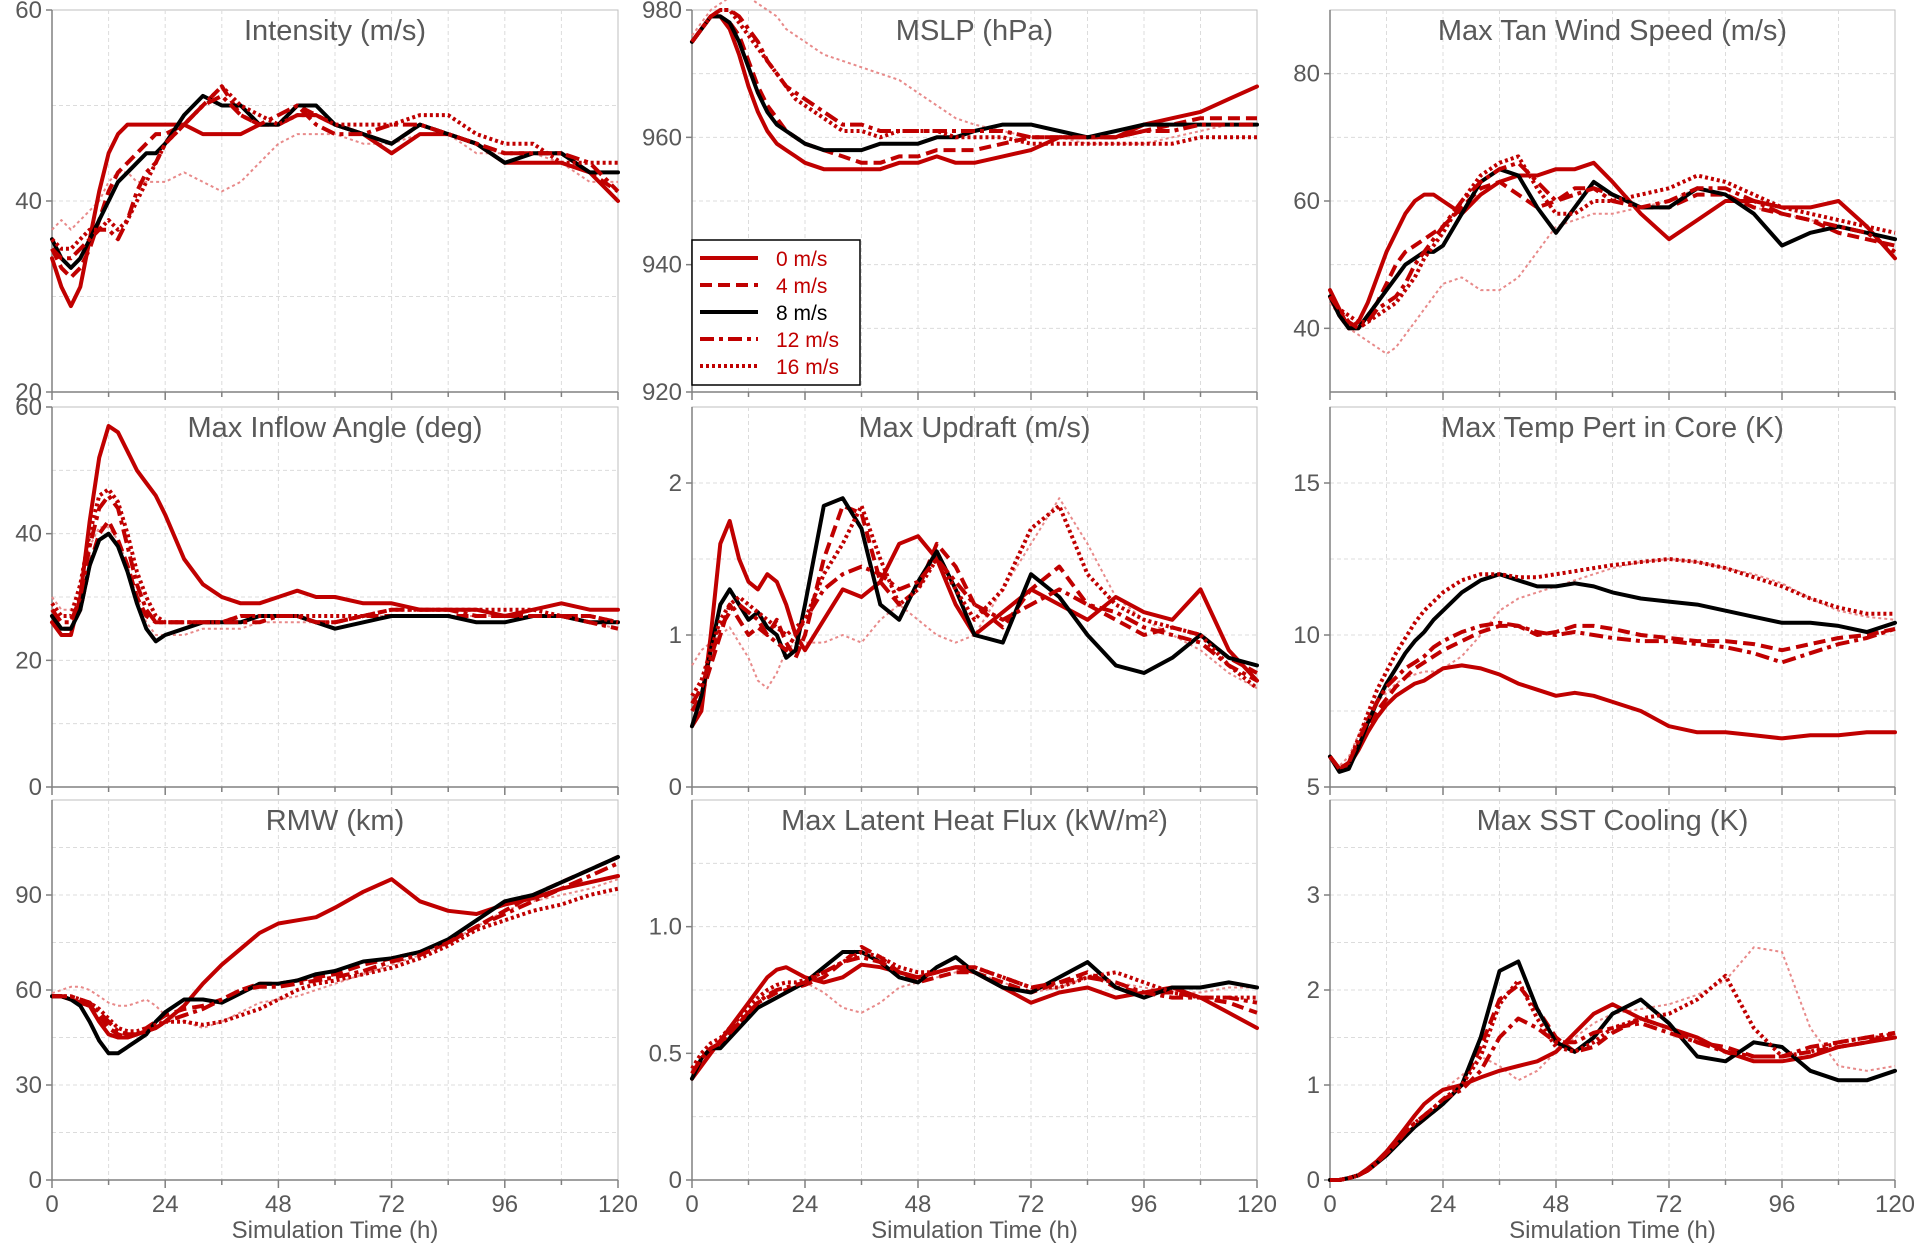  Describe the element at coordinates (335, 821) in the screenshot. I see `panel-title: RMW (km)` at that location.